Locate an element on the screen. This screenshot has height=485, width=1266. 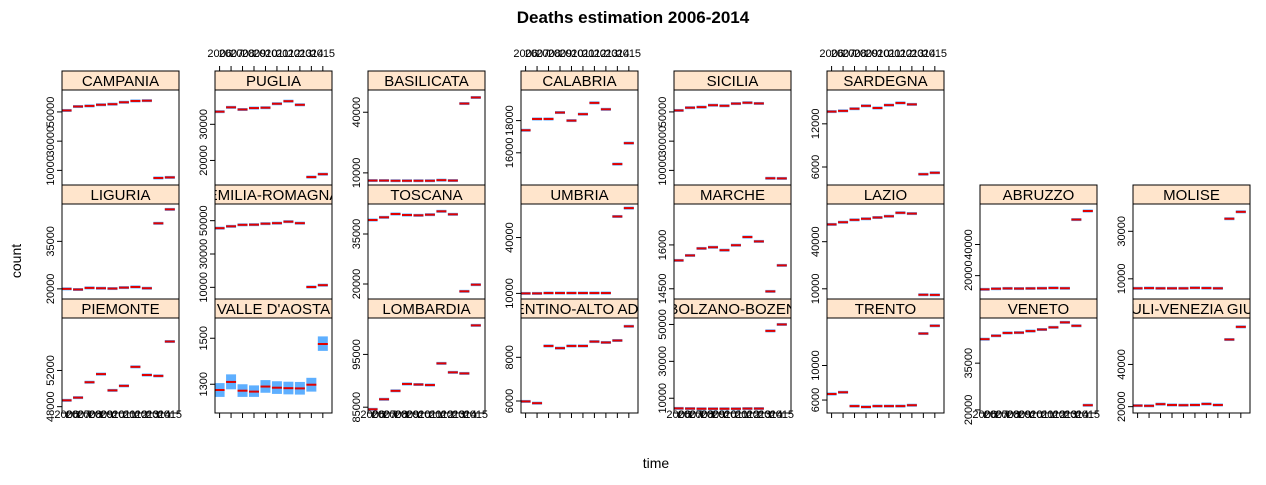
panel-strip-label: FRIULI-VENEZIA GIULIA is located at coordinates (1186, 309).